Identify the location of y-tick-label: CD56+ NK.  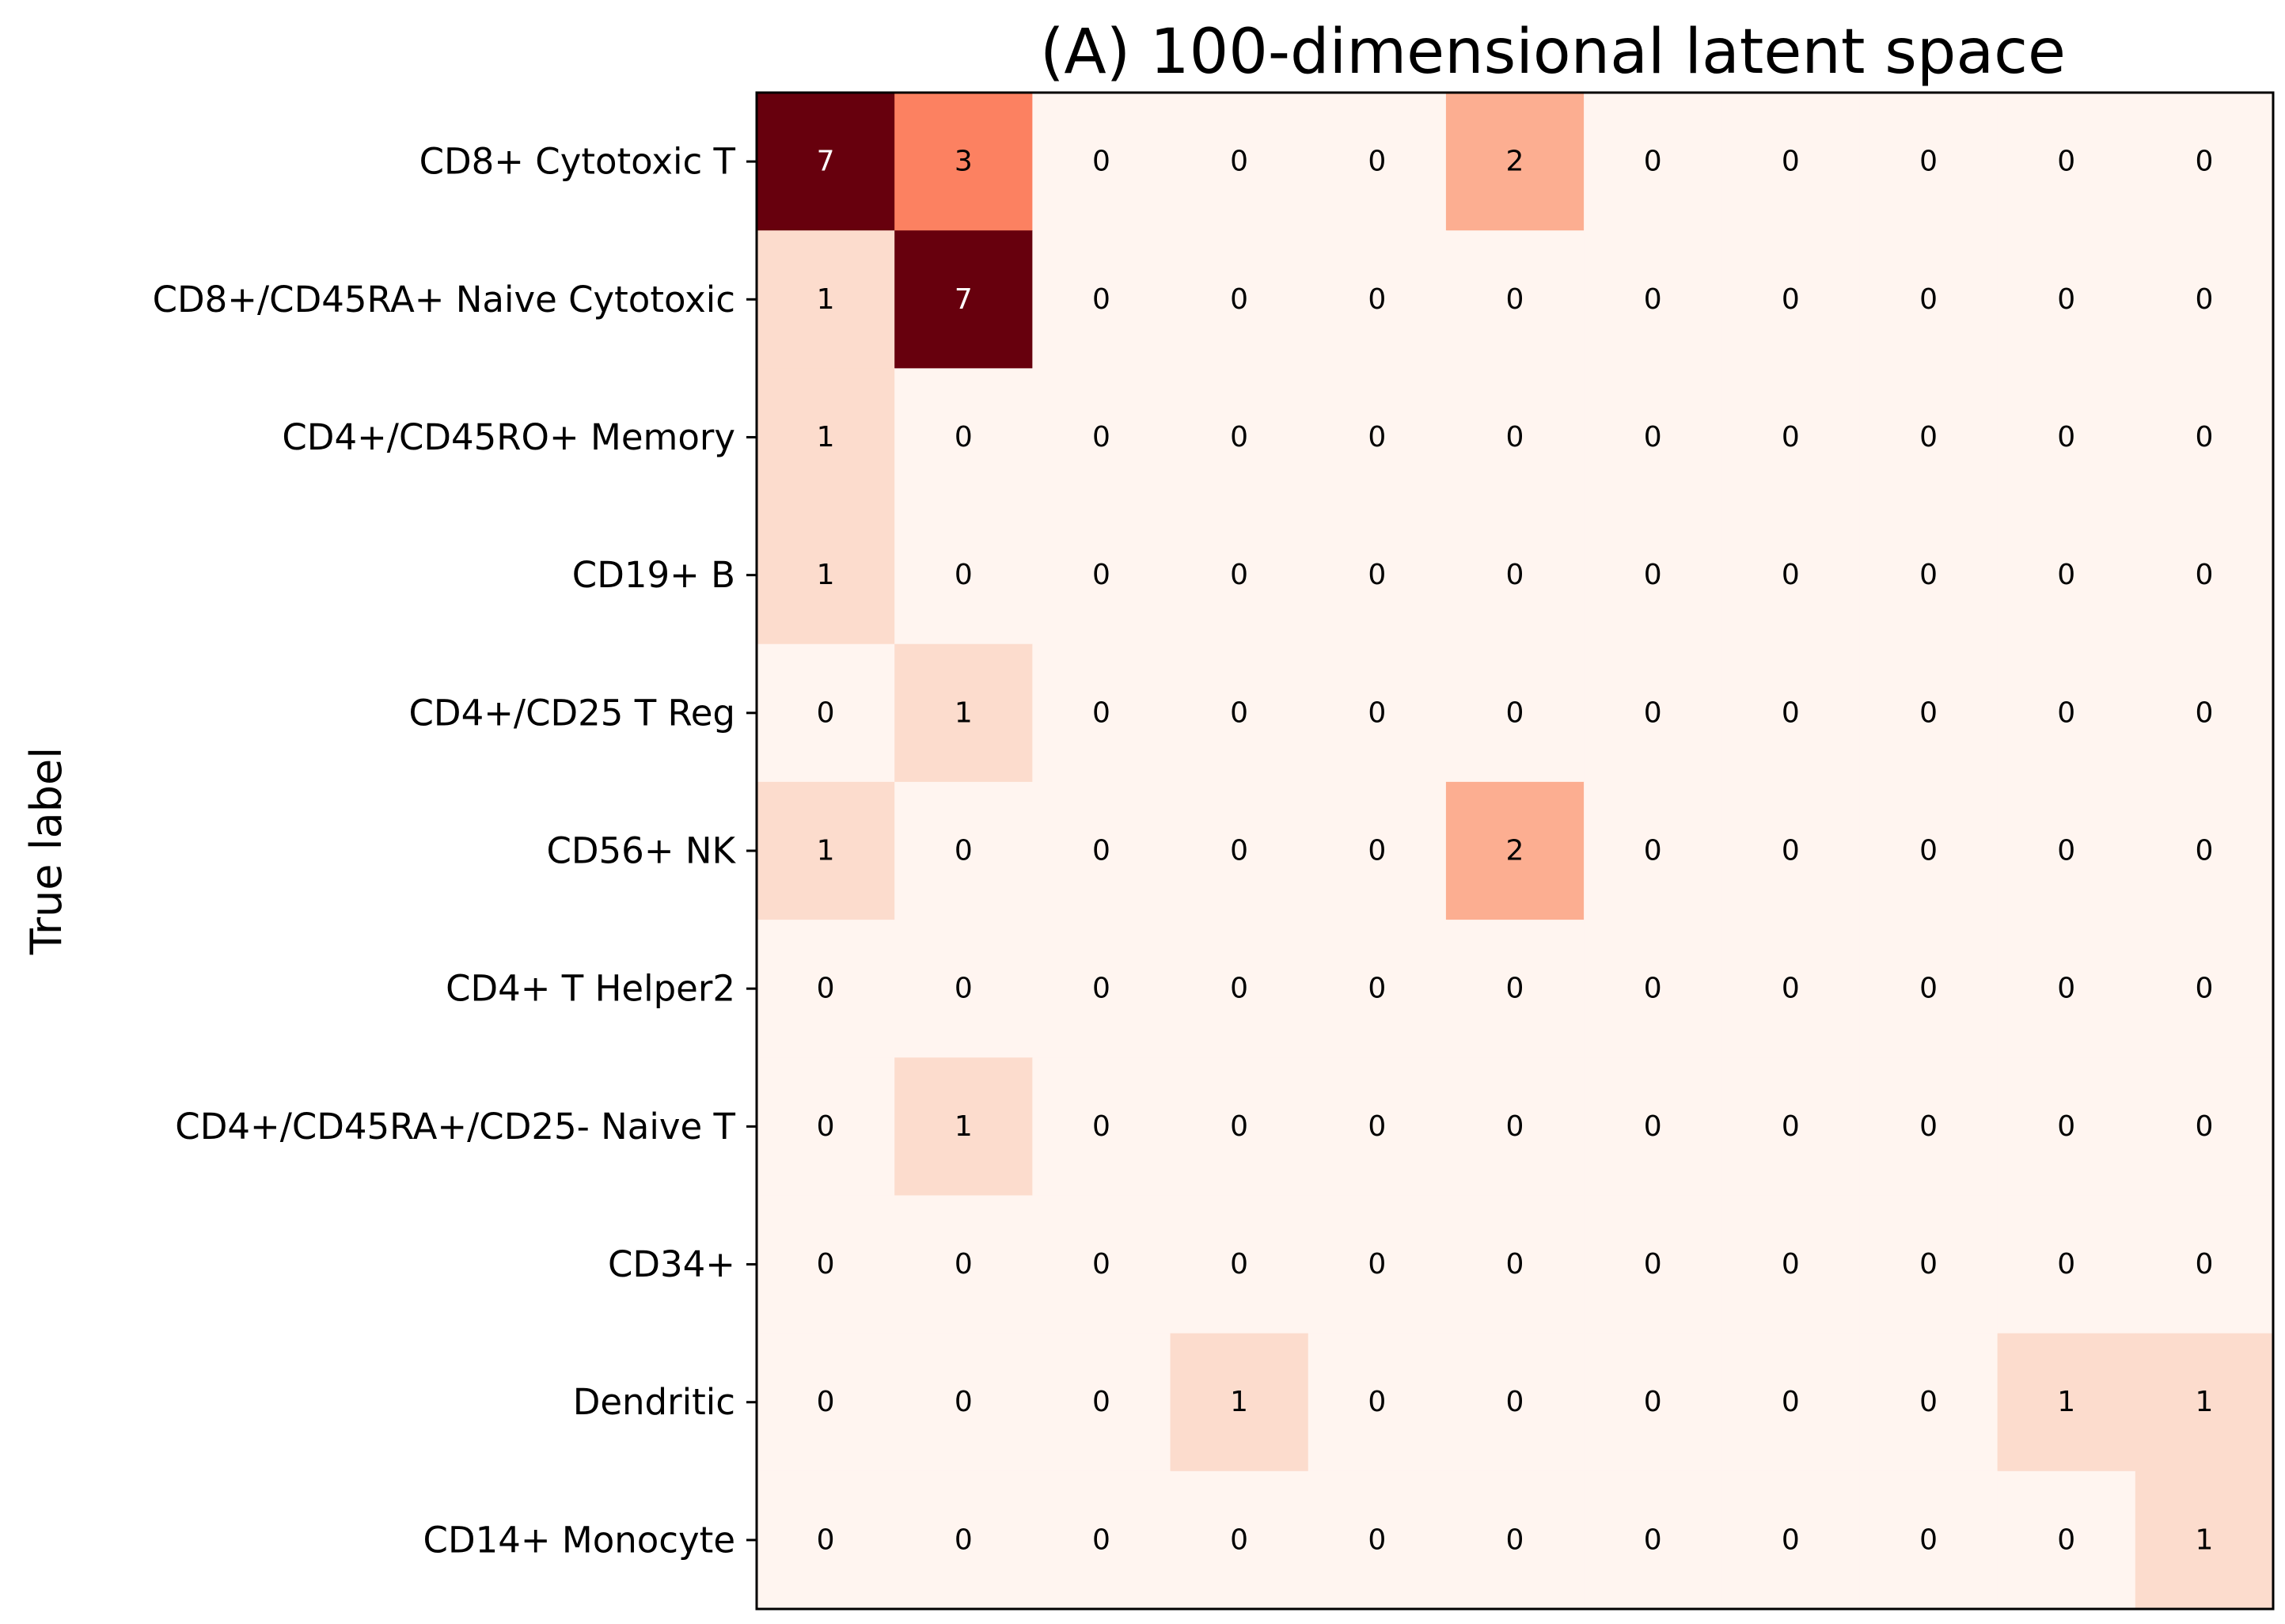
(641, 851).